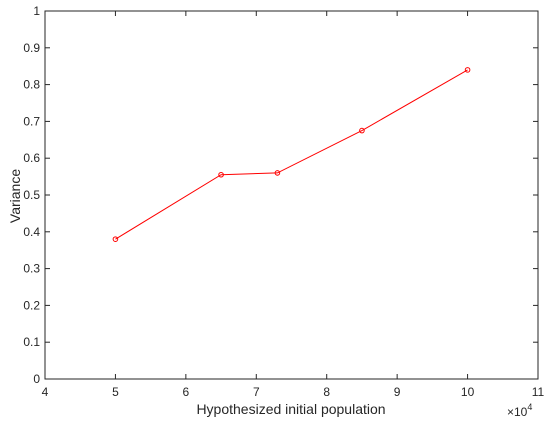  Describe the element at coordinates (397, 392) in the screenshot. I see `x-tick-label: 9` at that location.